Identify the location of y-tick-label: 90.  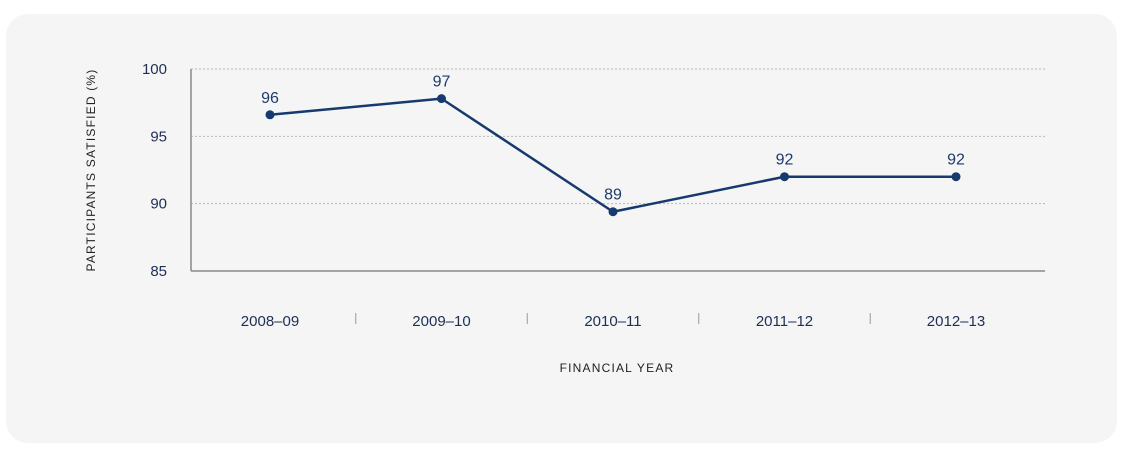
(158, 204).